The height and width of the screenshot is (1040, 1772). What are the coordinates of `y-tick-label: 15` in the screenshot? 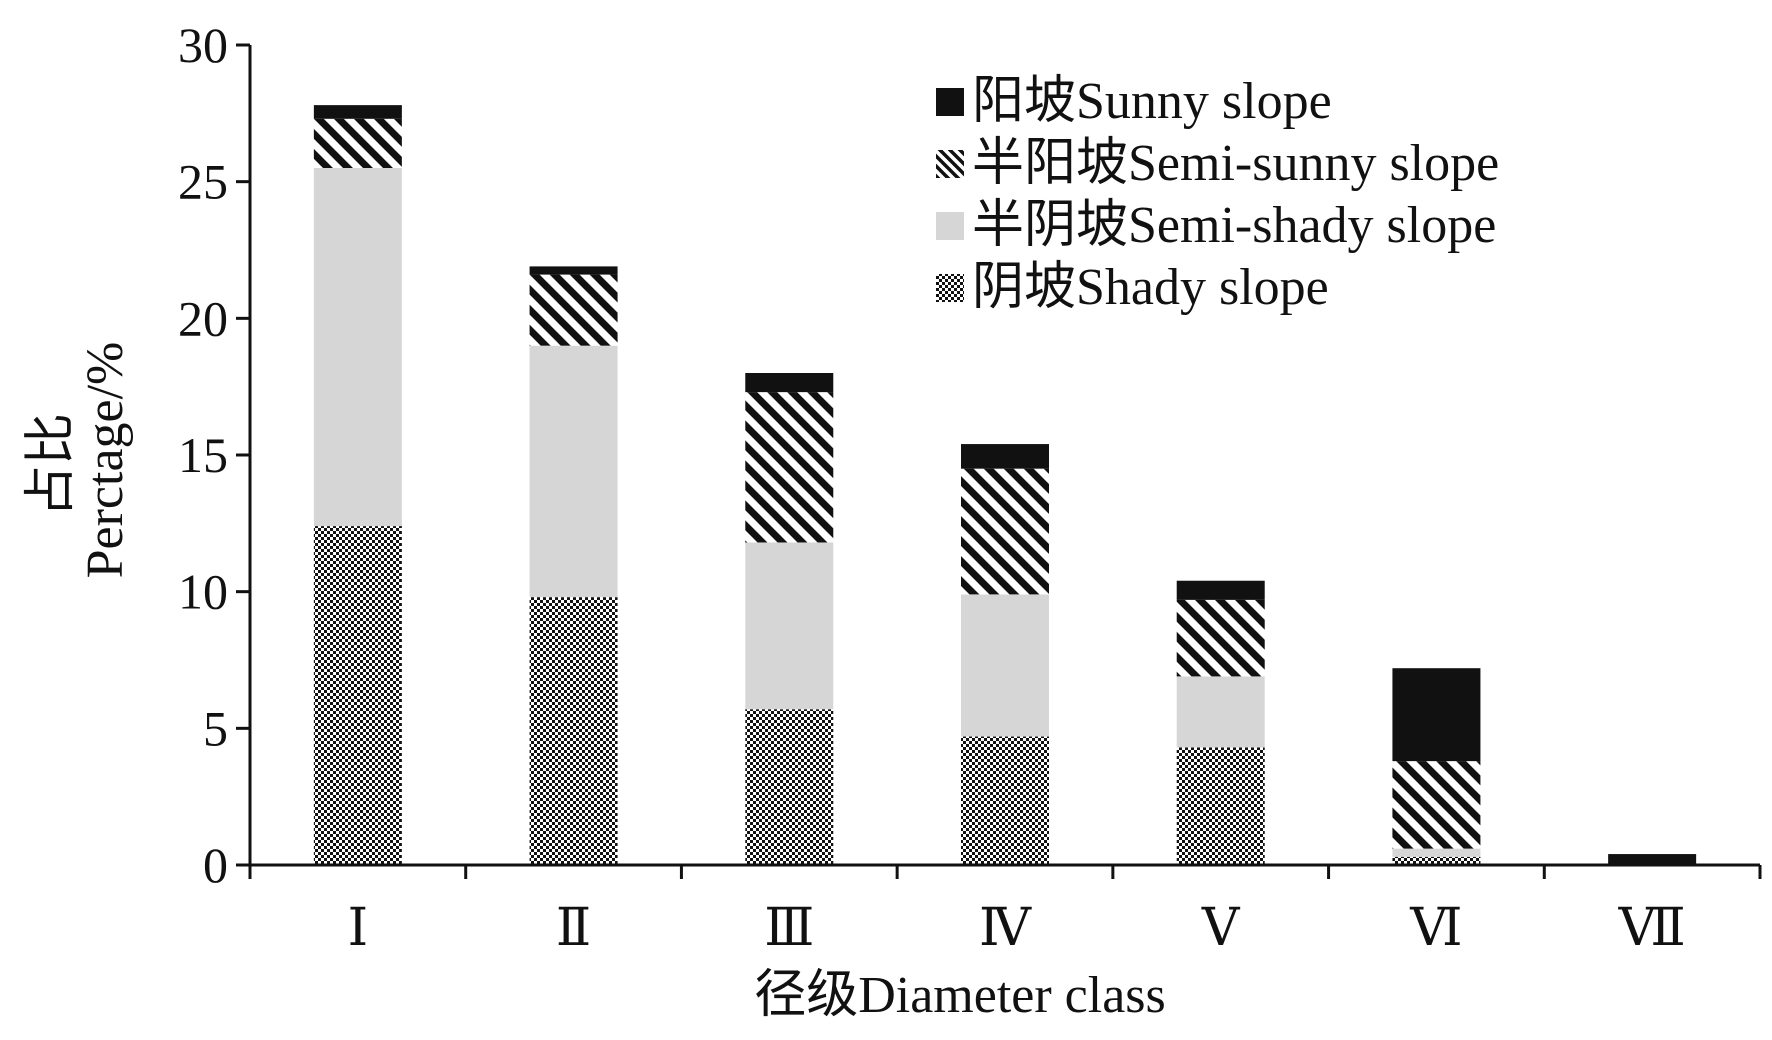 It's located at (203, 455).